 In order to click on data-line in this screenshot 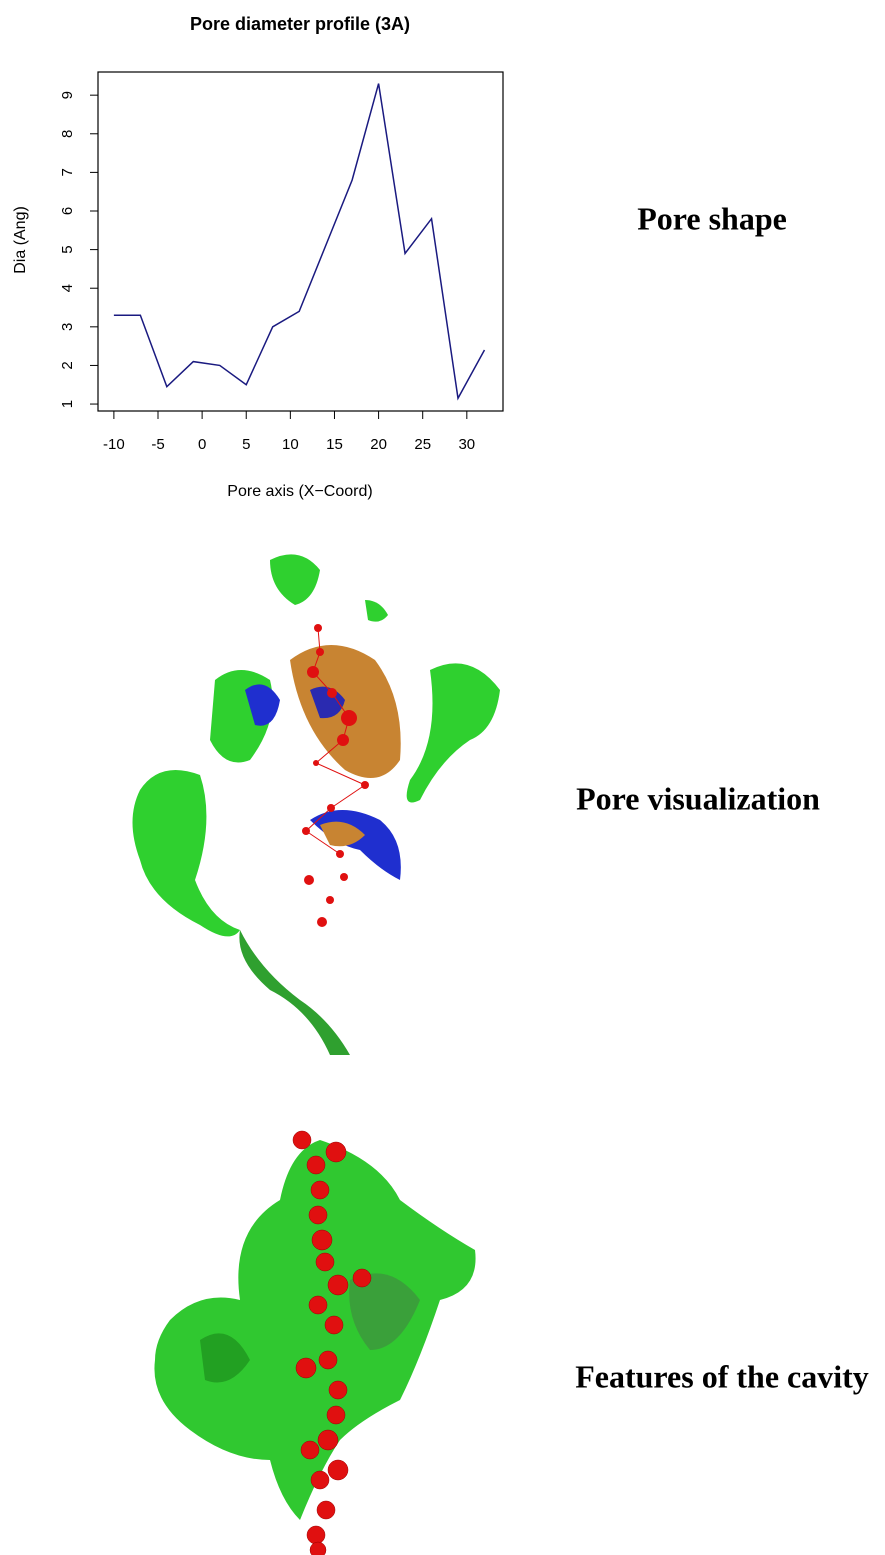, I will do `click(299, 242)`.